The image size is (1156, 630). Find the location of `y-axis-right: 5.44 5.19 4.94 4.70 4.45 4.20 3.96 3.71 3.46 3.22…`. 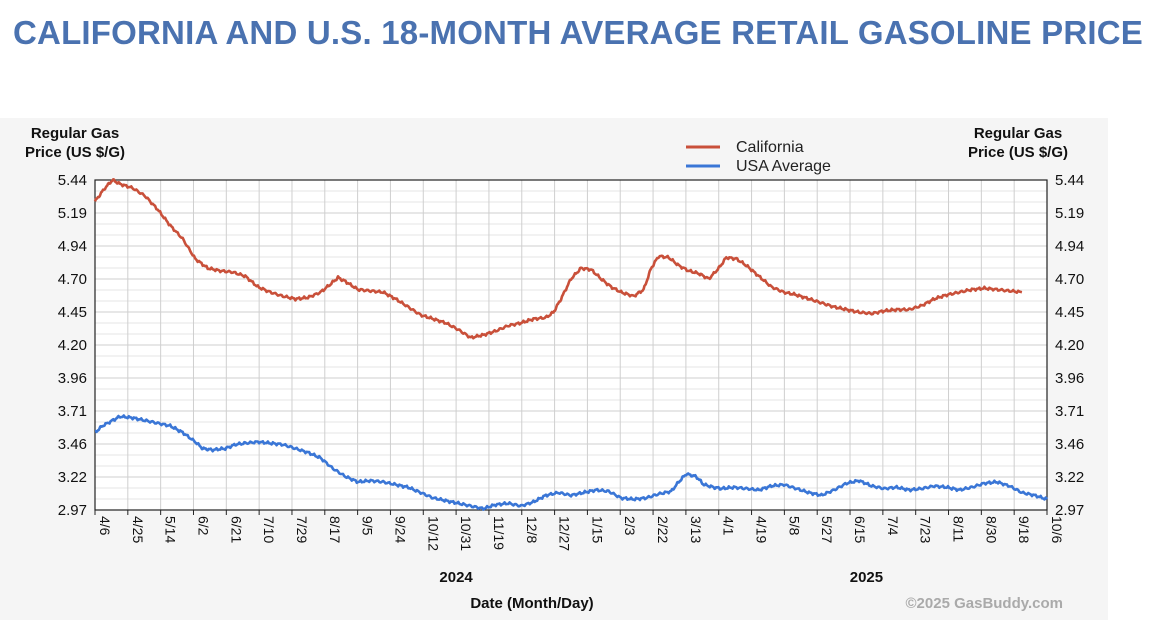

y-axis-right: 5.44 5.19 4.94 4.70 4.45 4.20 3.96 3.71 3.46 3.22… is located at coordinates (1069, 345).